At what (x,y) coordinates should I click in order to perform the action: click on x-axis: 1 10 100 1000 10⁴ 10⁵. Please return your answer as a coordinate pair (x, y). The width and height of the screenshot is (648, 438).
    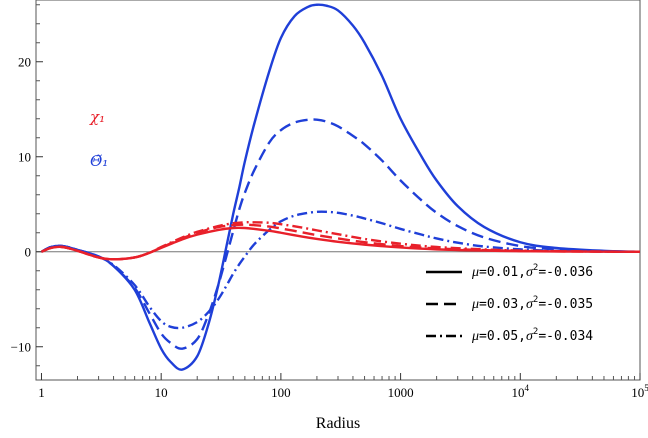
    Looking at the image, I should click on (343, 386).